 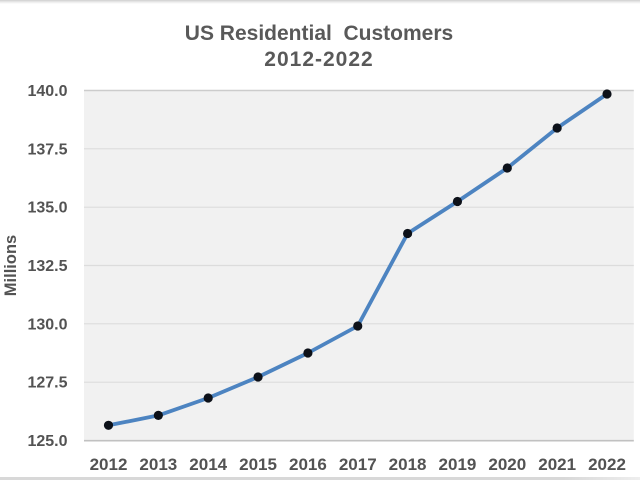 What do you see at coordinates (158, 464) in the screenshot?
I see `svg-text: 2013` at bounding box center [158, 464].